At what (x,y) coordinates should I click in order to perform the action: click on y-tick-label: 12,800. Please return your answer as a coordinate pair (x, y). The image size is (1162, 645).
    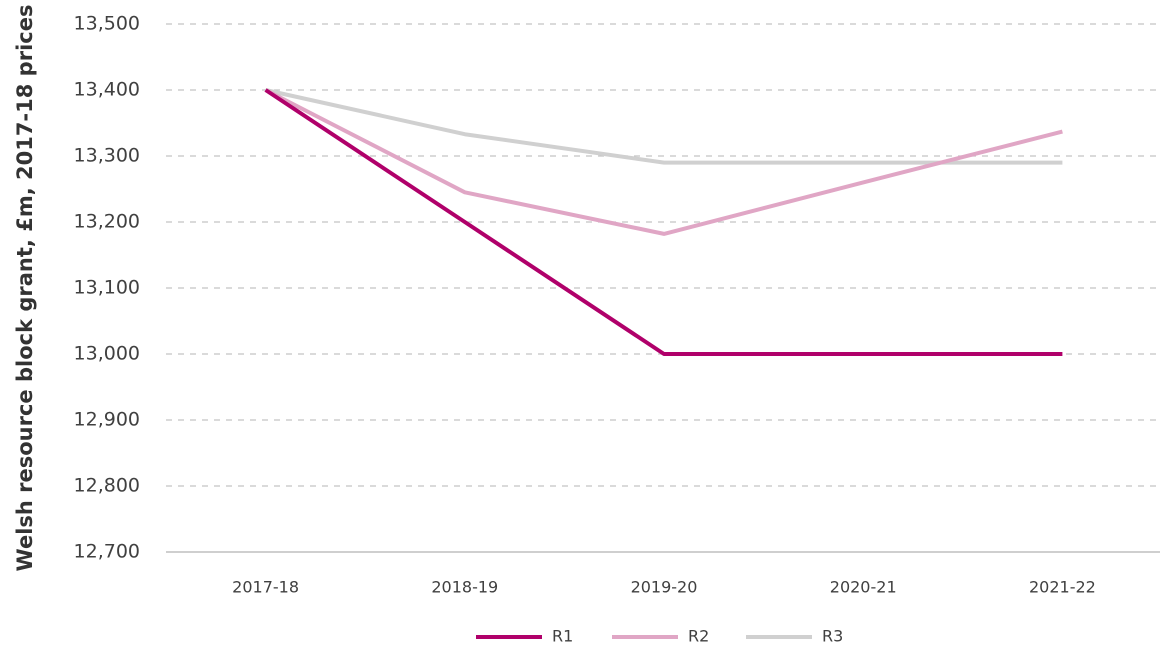
    Looking at the image, I should click on (107, 486).